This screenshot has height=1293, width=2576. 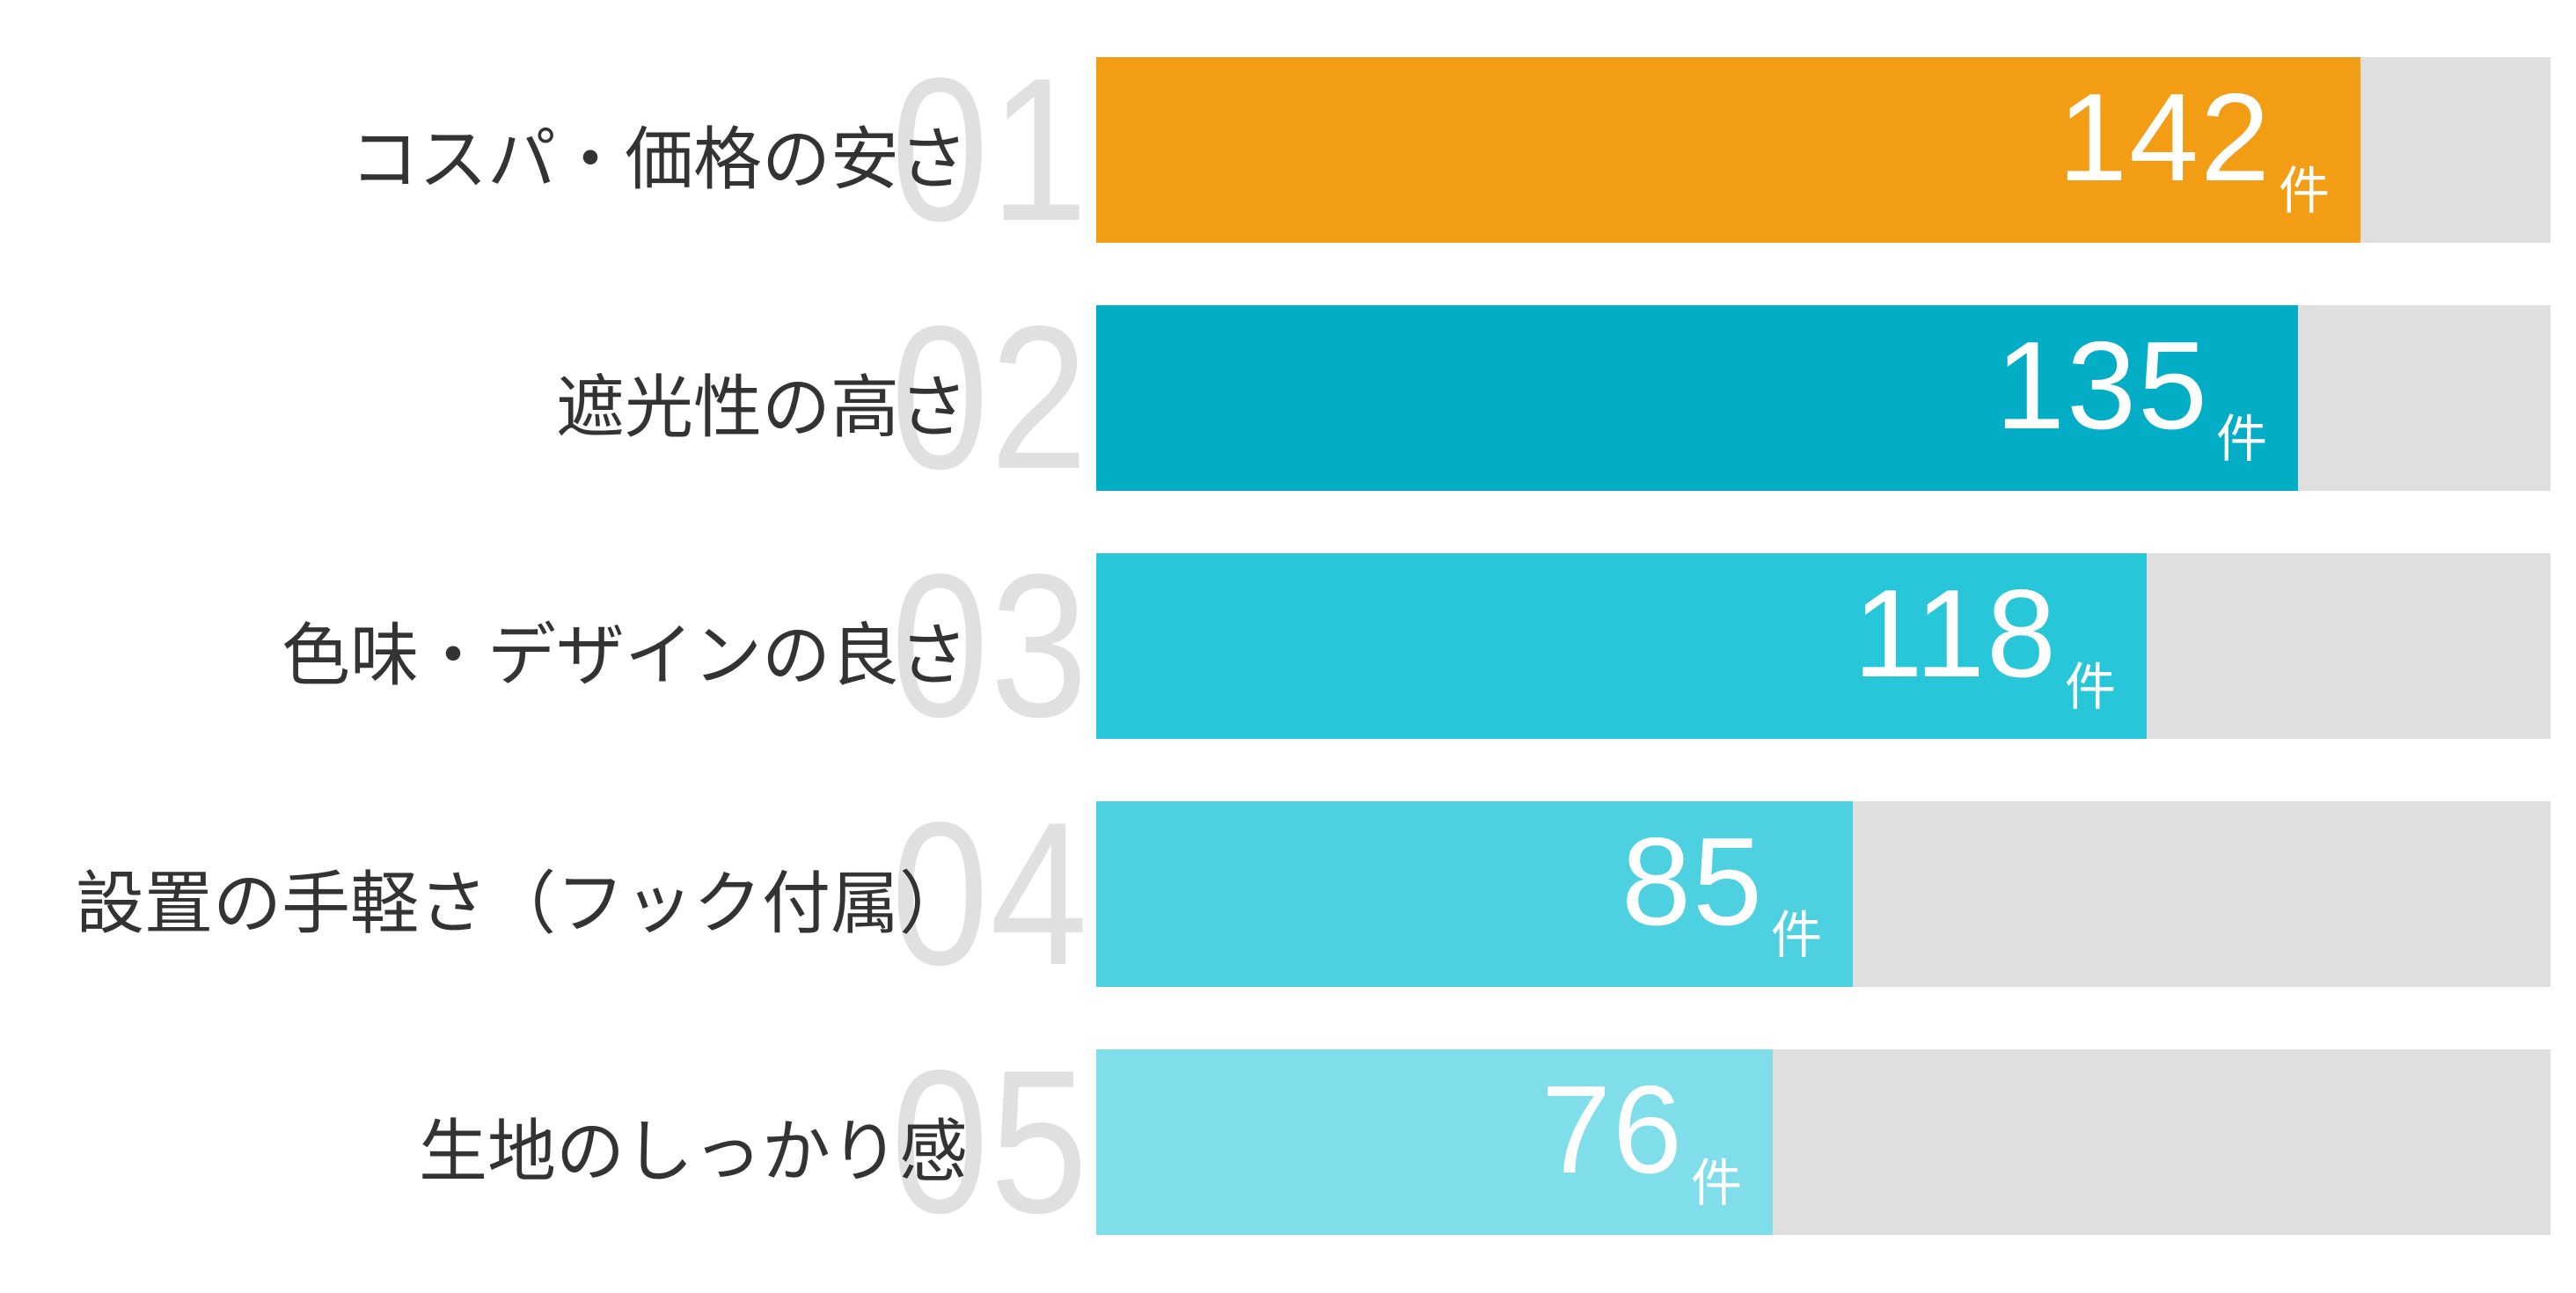 I want to click on bar-track: 85 件, so click(x=1823, y=894).